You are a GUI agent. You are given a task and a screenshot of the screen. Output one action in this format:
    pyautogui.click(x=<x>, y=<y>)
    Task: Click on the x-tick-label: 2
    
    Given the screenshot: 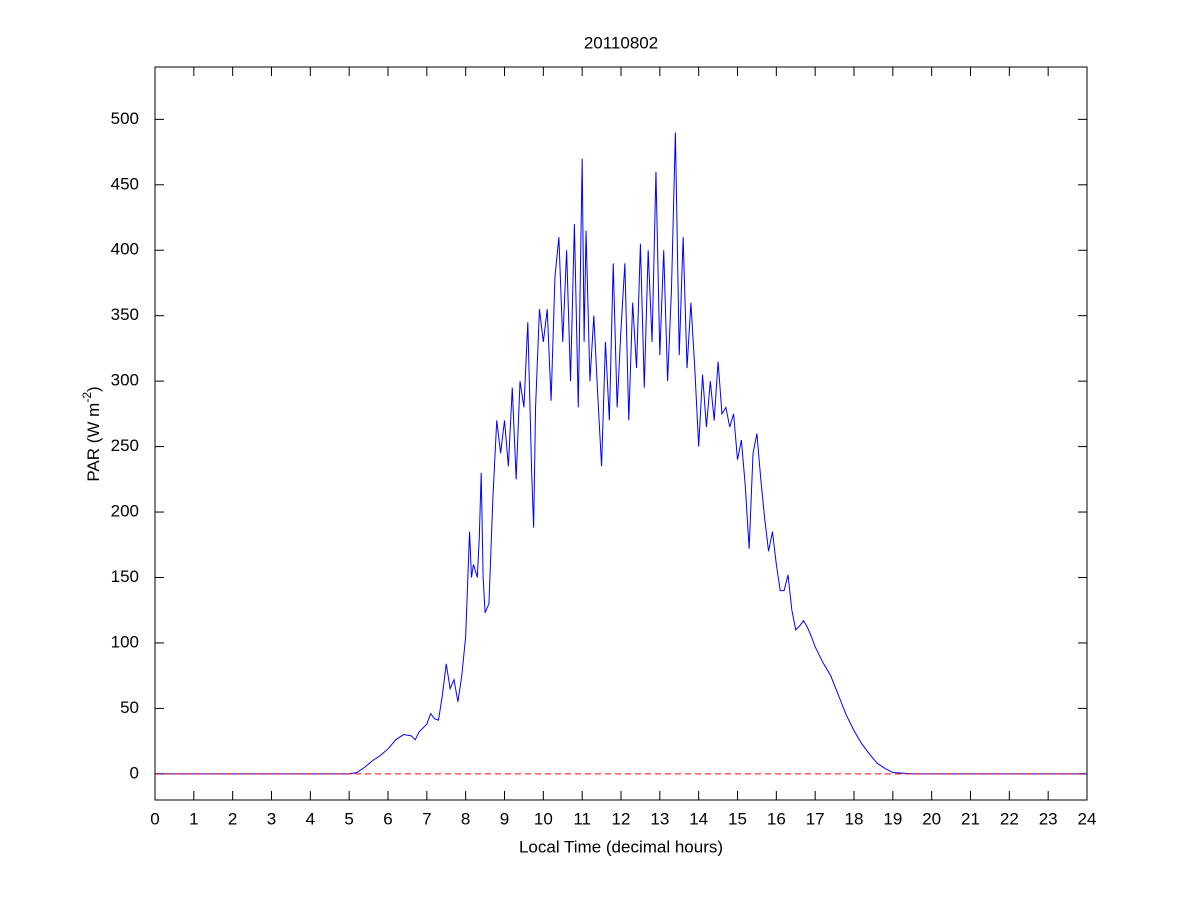 What is the action you would take?
    pyautogui.click(x=232, y=818)
    